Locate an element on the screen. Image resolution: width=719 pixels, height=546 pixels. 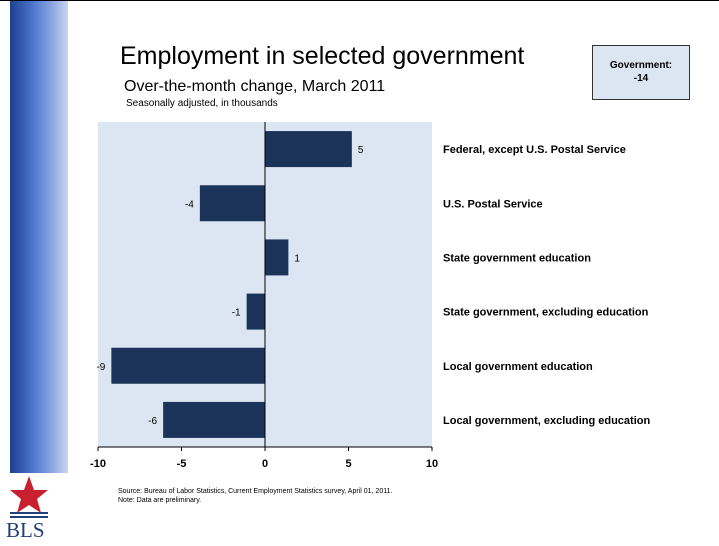
x-tick-label-3: 0 is located at coordinates (265, 464).